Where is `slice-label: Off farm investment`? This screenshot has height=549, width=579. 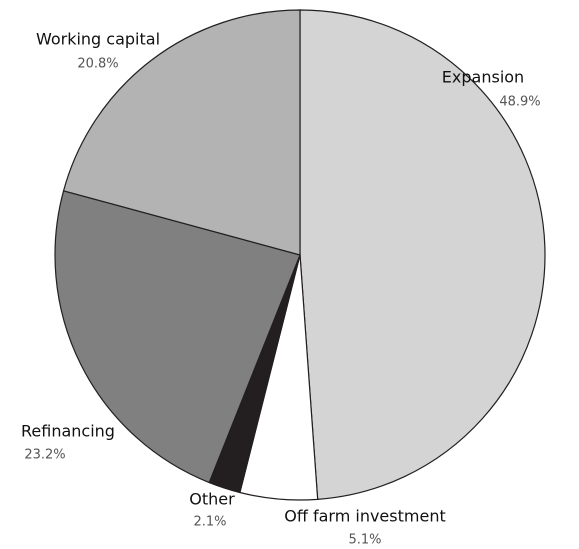 slice-label: Off farm investment is located at coordinates (364, 516).